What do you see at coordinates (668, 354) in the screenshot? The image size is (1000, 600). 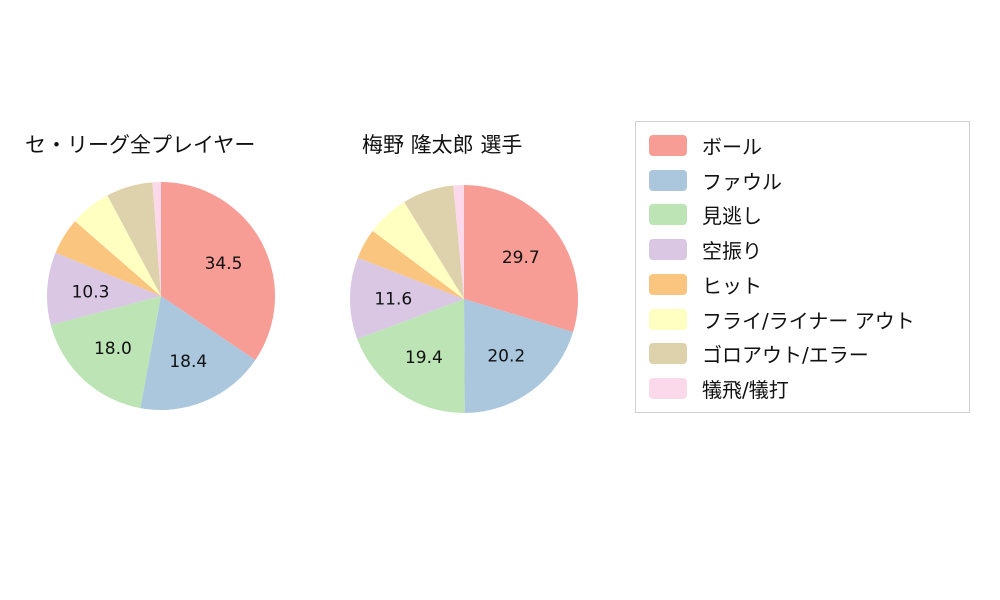 I see `legend-swatch-ground-out-error` at bounding box center [668, 354].